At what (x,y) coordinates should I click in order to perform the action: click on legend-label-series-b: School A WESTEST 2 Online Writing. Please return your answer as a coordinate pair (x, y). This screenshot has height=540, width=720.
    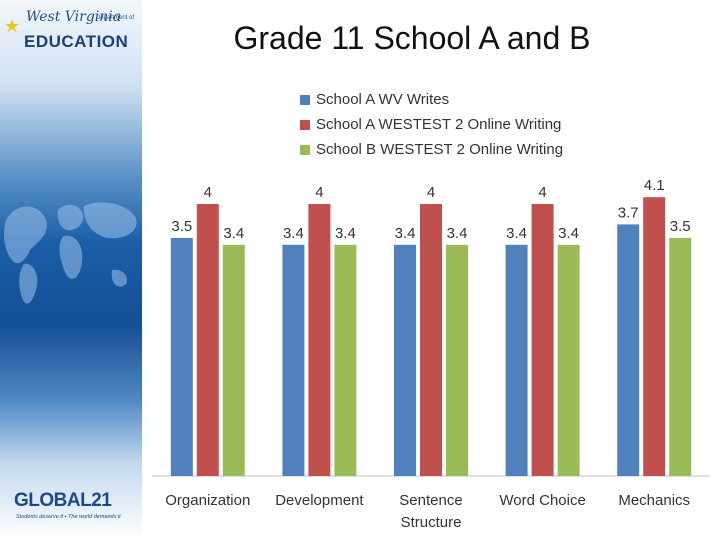
    Looking at the image, I should click on (439, 124).